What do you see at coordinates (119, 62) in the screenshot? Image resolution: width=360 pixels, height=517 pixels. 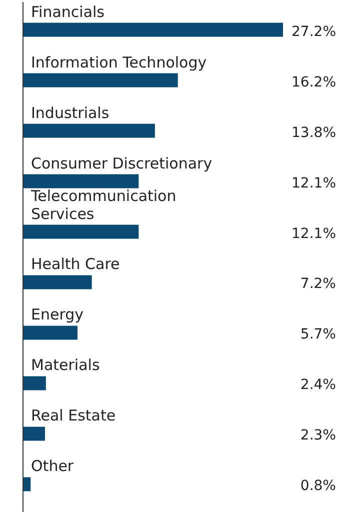 I see `y-tick-label: Information Technology` at bounding box center [119, 62].